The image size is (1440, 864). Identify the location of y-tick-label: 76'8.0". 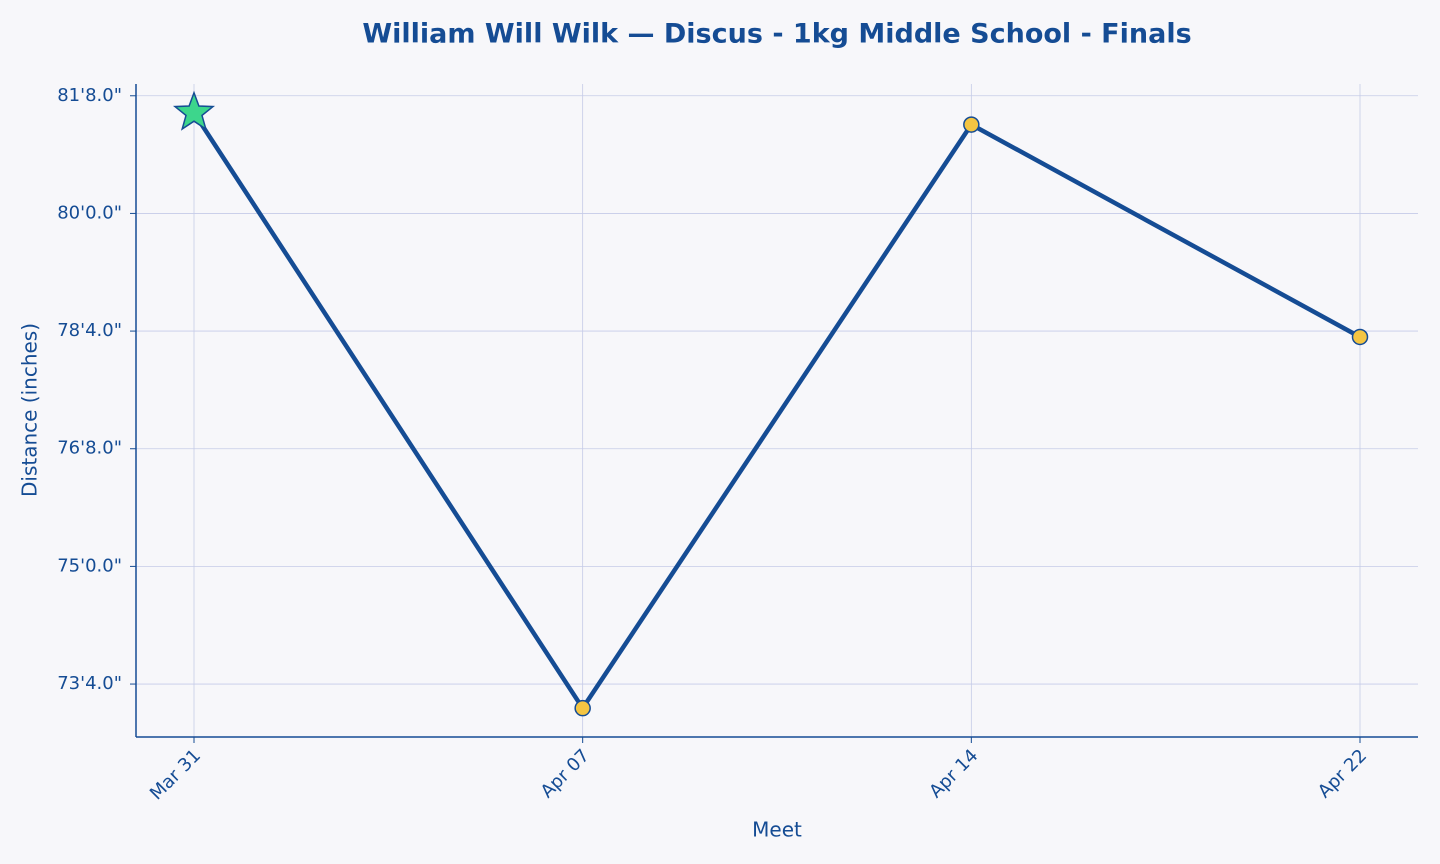
(89, 448).